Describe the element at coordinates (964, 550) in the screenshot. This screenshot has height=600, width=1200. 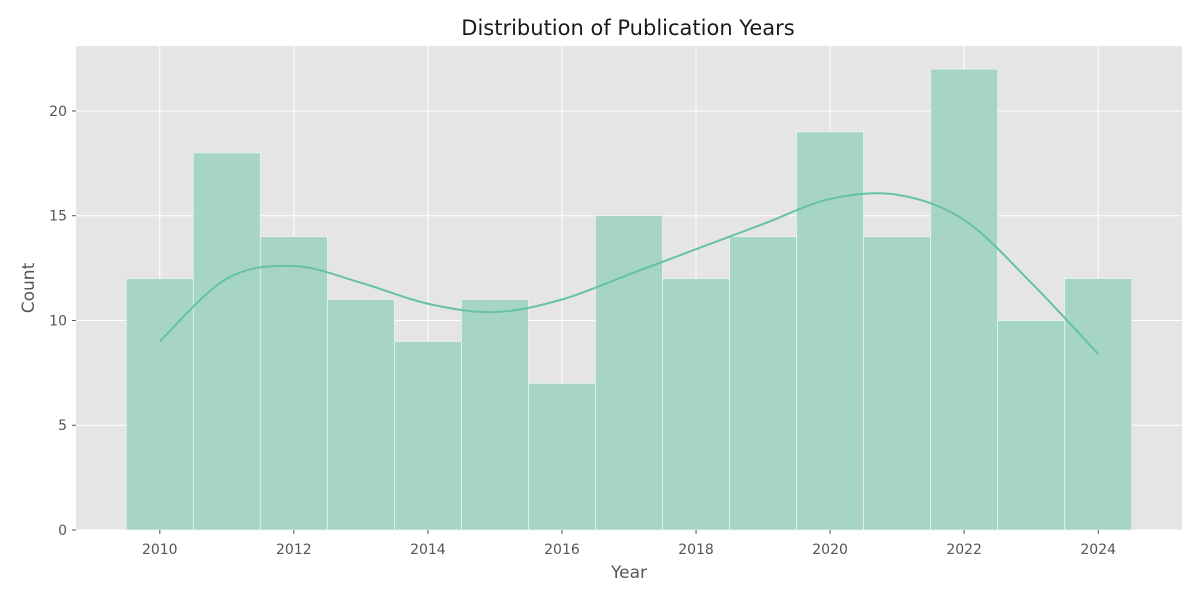
I see `x-tick-label: 2022` at that location.